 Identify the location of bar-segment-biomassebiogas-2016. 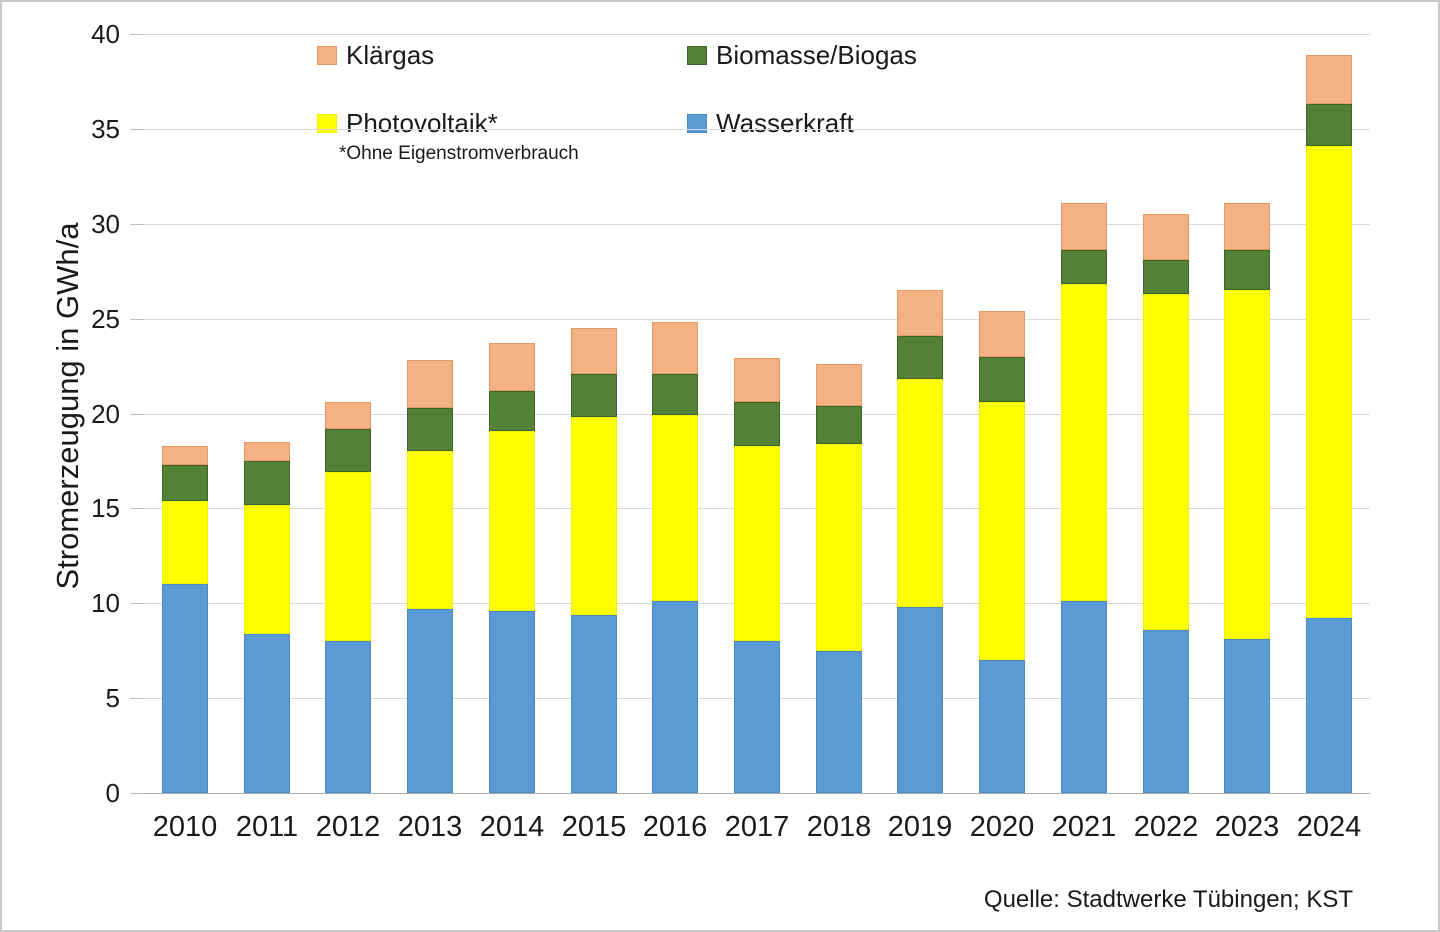
(675, 394).